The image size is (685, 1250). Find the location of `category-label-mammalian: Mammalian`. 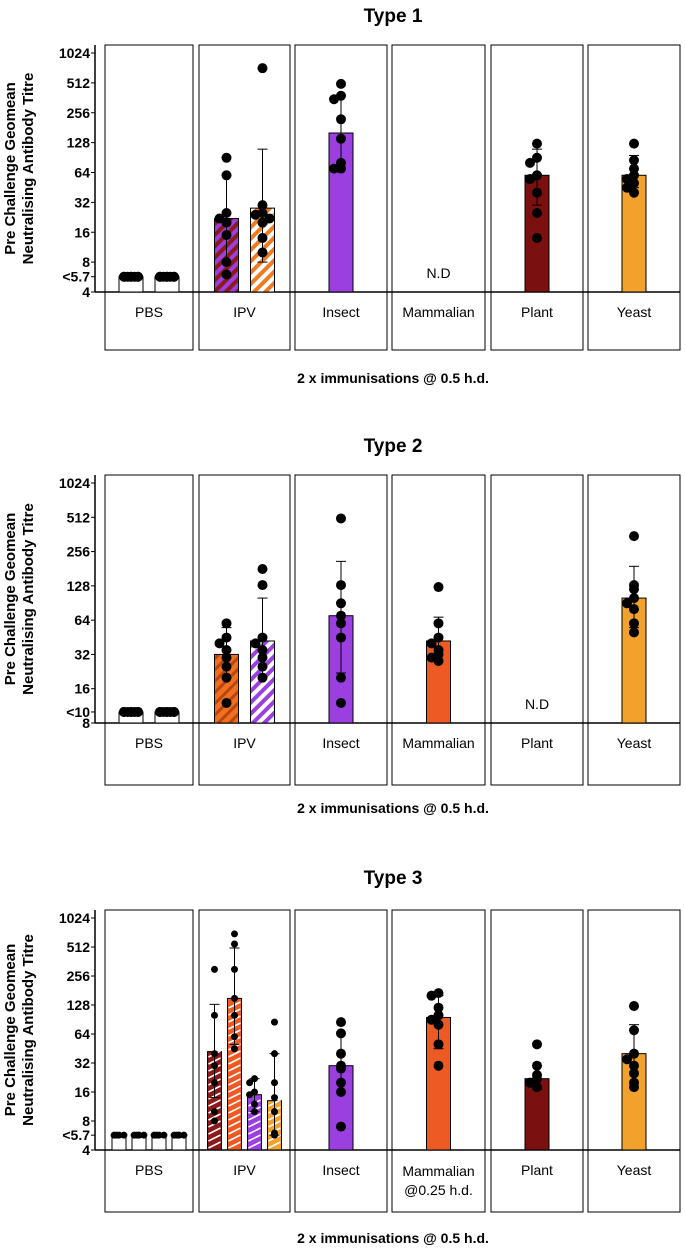

category-label-mammalian: Mammalian is located at coordinates (438, 1171).